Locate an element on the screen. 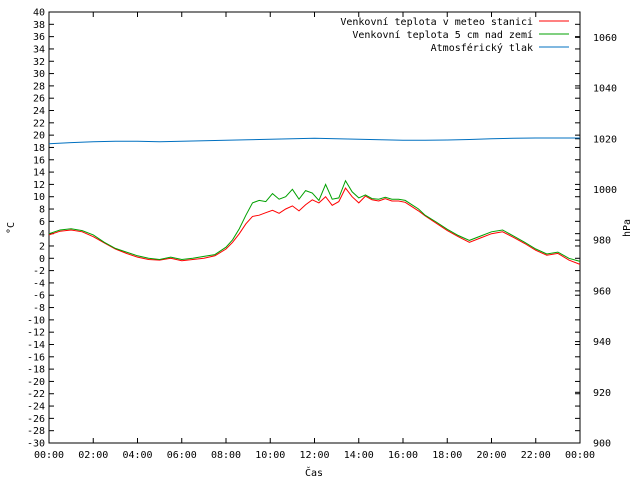 Image resolution: width=640 pixels, height=480 pixels. y-tick-label: 16 is located at coordinates (39, 160).